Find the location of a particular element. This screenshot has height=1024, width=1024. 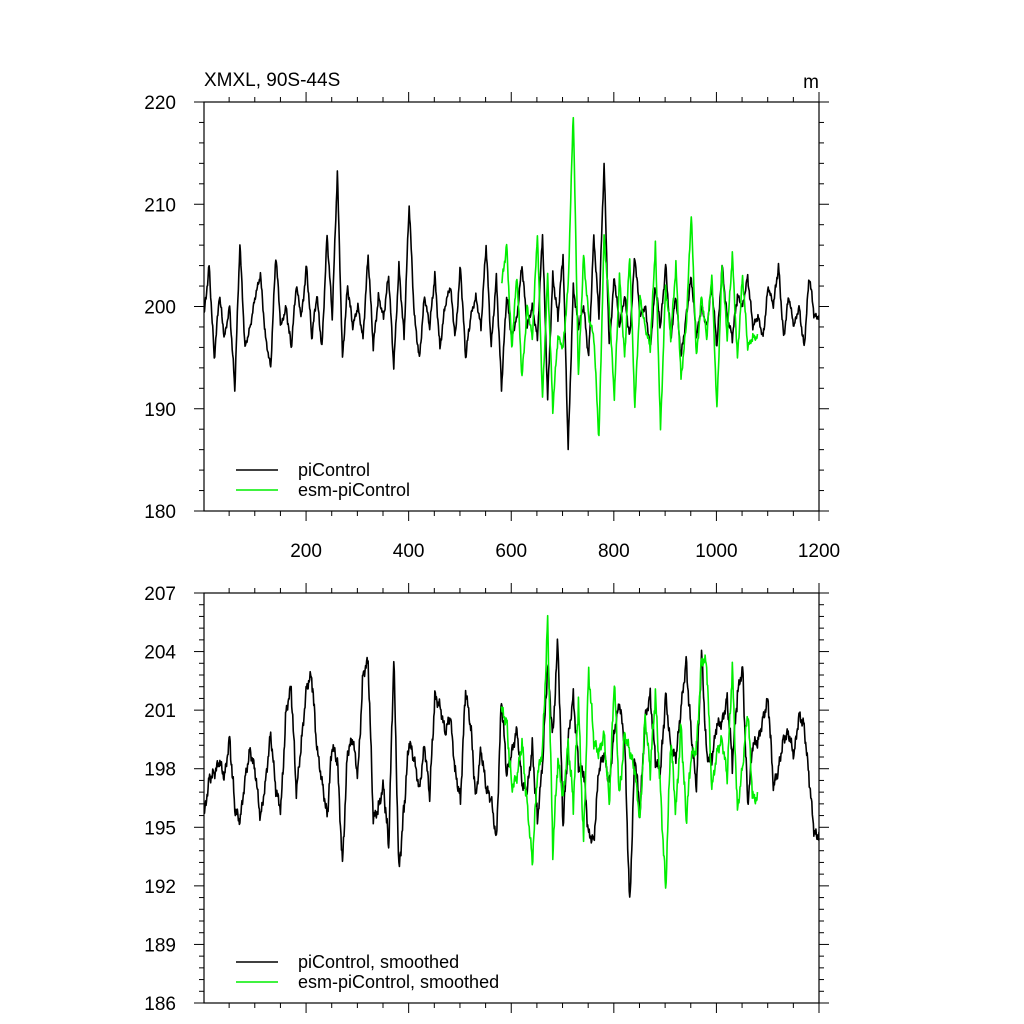

y-tick-label: 180 is located at coordinates (160, 512).